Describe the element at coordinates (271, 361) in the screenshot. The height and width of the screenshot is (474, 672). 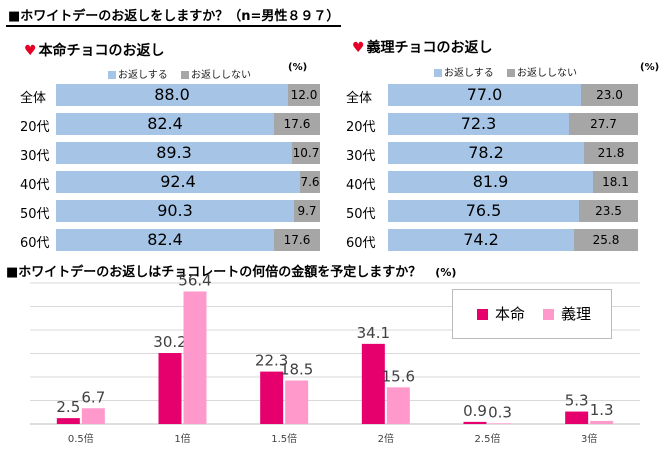
I see `value-label-honmei: 22.3` at that location.